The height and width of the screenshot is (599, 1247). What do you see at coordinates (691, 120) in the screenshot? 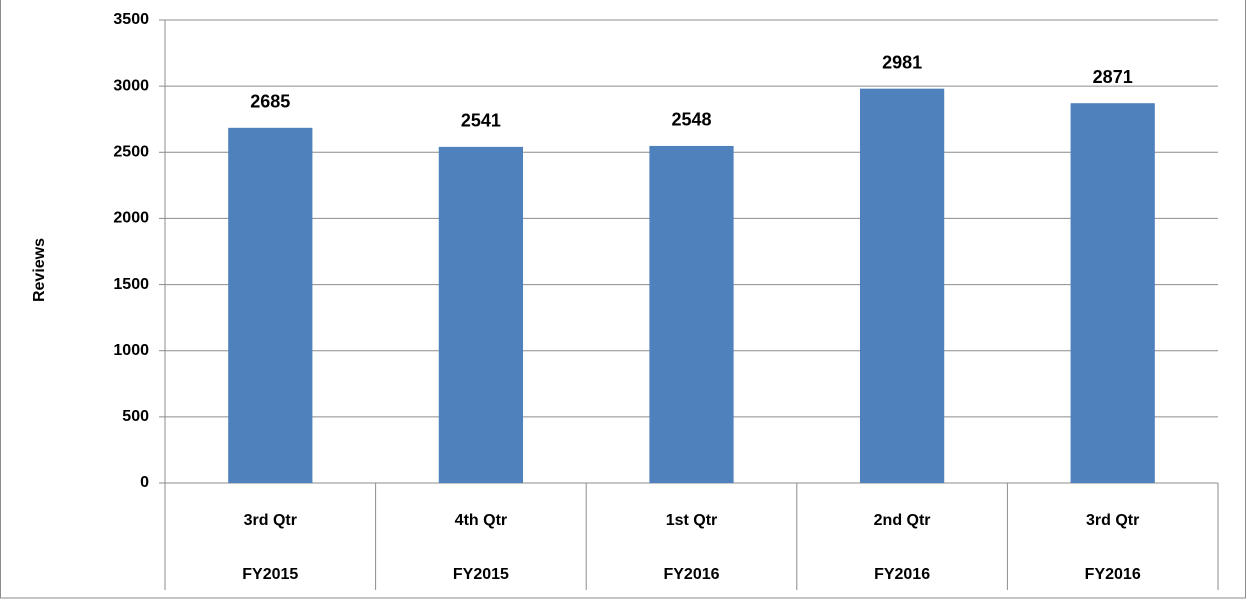
I see `data-label: 2548` at bounding box center [691, 120].